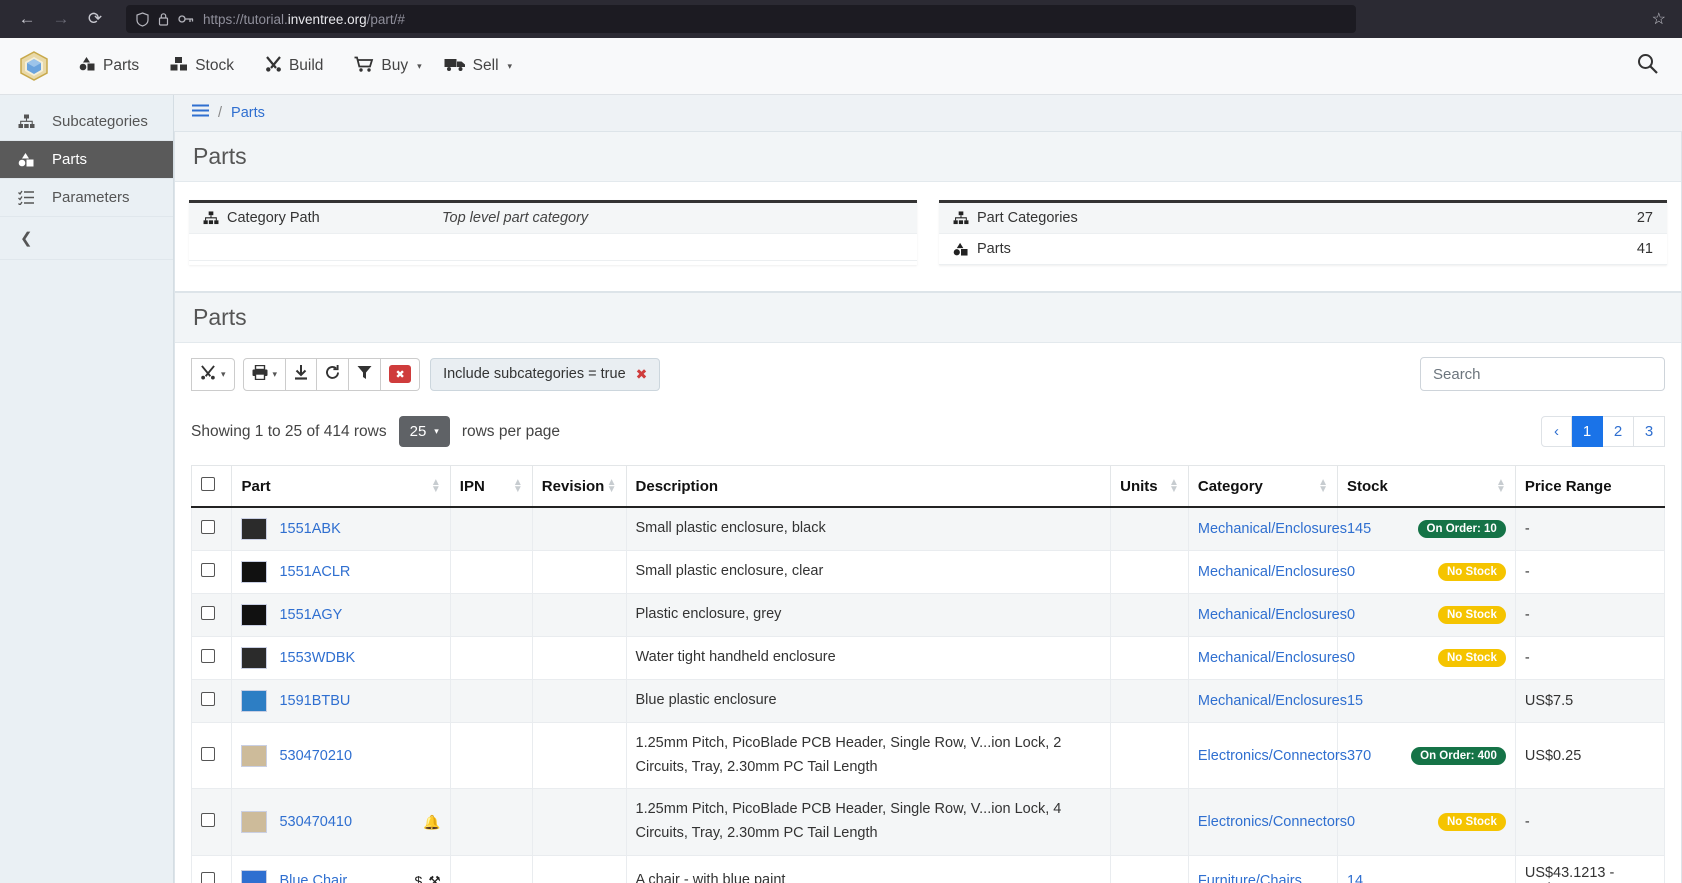 The height and width of the screenshot is (883, 1682). I want to click on column-header-part: Part ▲ ▼, so click(341, 486).